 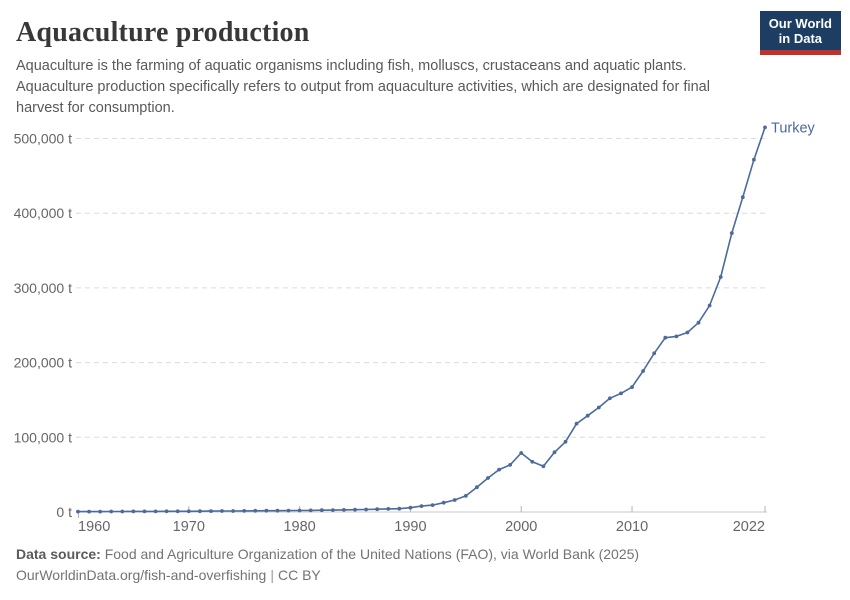 I want to click on svg-text: 1980, so click(x=299, y=527).